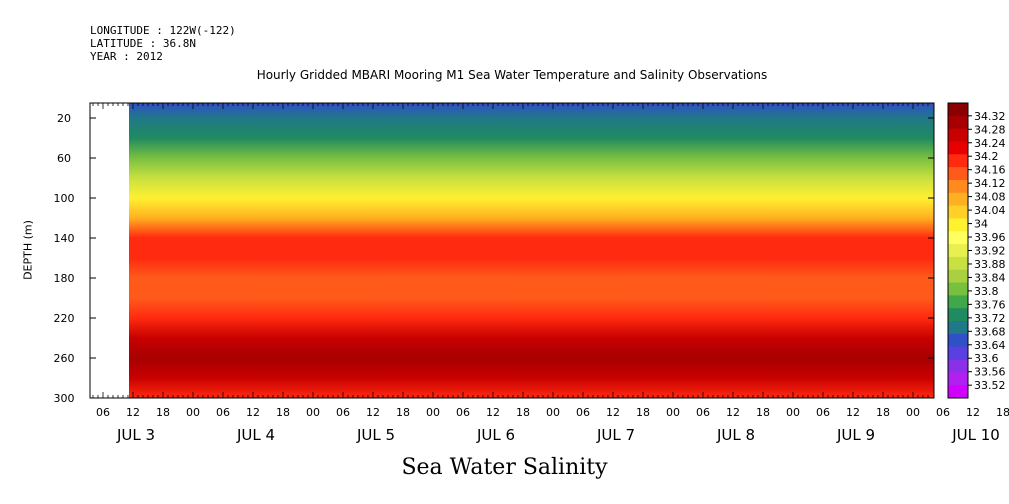 Image resolution: width=1009 pixels, height=504 pixels. I want to click on colorbar-tick-label: 34.28, so click(990, 129).